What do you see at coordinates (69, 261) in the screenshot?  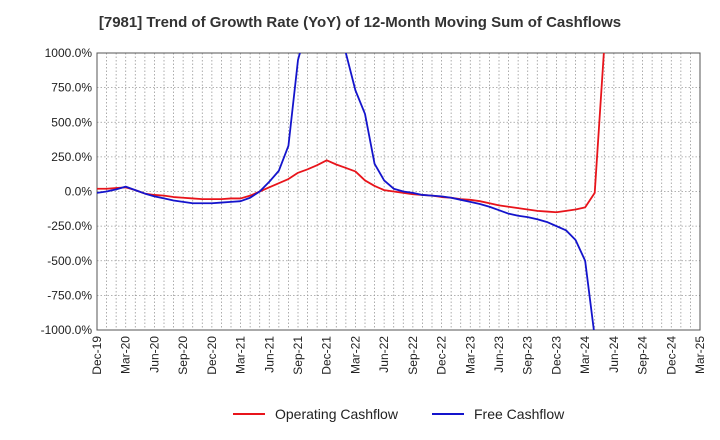 I see `y-tick-label: -500.0%` at bounding box center [69, 261].